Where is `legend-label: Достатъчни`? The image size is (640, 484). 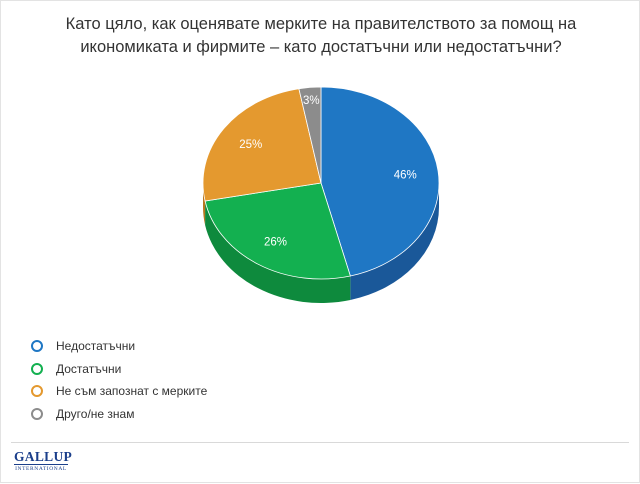
legend-label: Достатъчни is located at coordinates (89, 368).